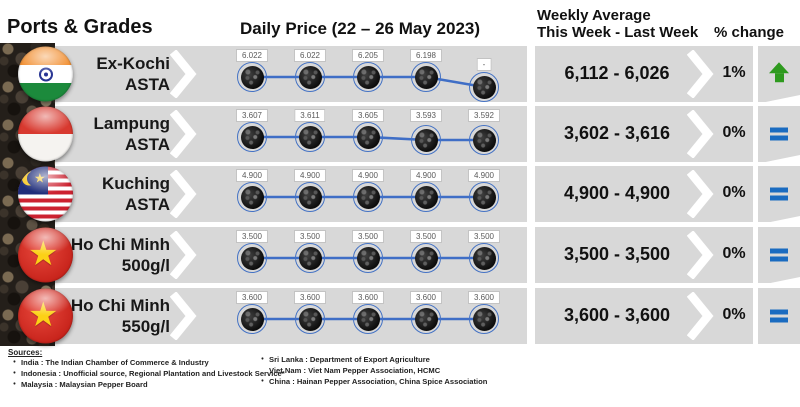 The width and height of the screenshot is (800, 407). I want to click on port-name: Ho Chi Minh 500g/l, so click(116, 255).